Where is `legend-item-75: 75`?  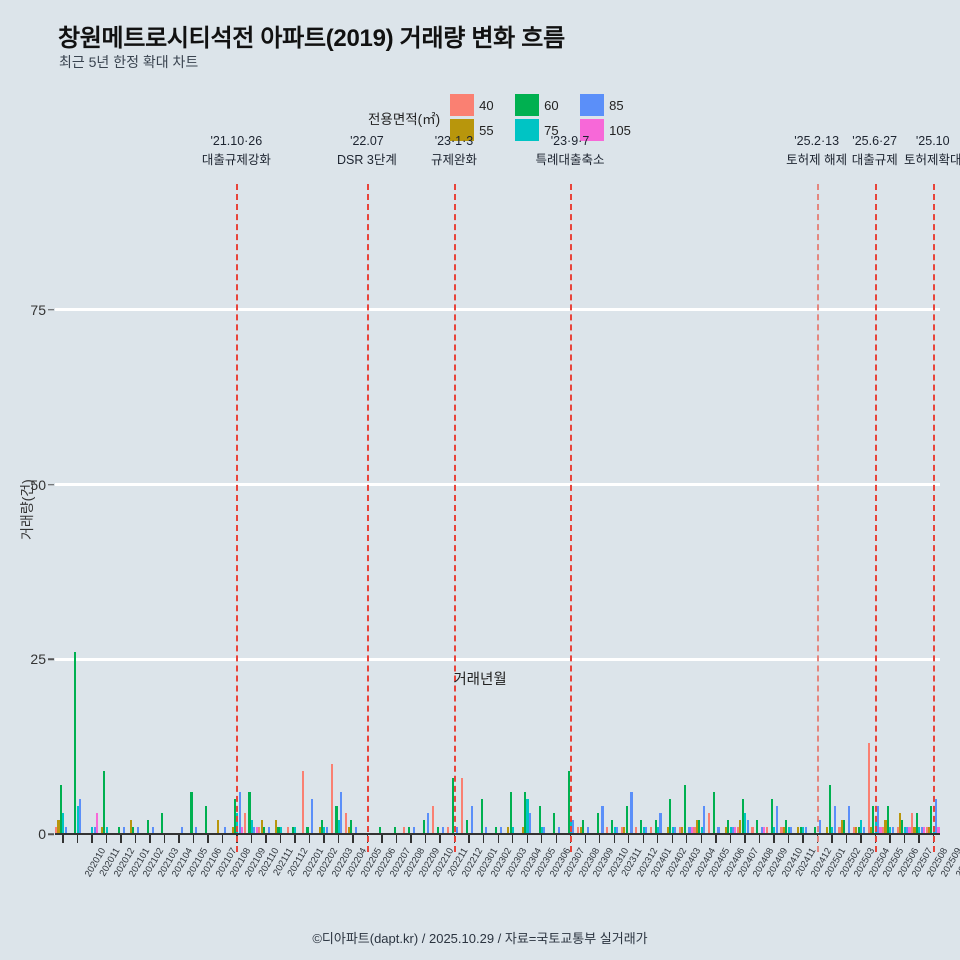 legend-item-75: 75 is located at coordinates (540, 130).